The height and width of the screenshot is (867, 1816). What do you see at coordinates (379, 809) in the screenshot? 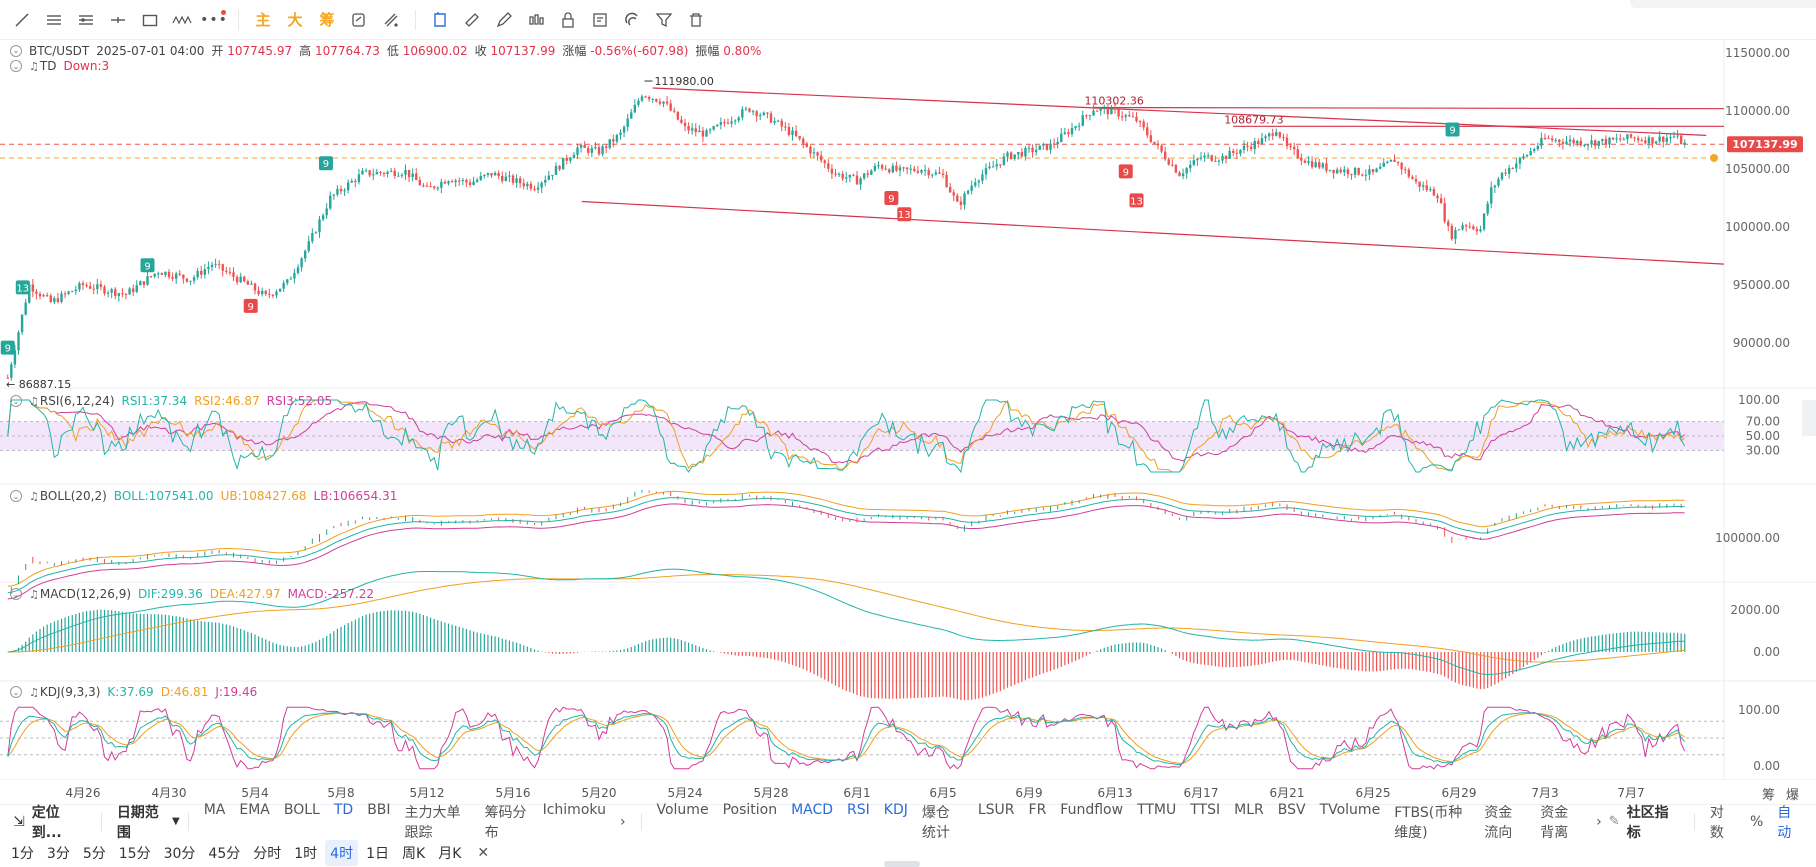
I see `main-indicator-4: BBI` at bounding box center [379, 809].